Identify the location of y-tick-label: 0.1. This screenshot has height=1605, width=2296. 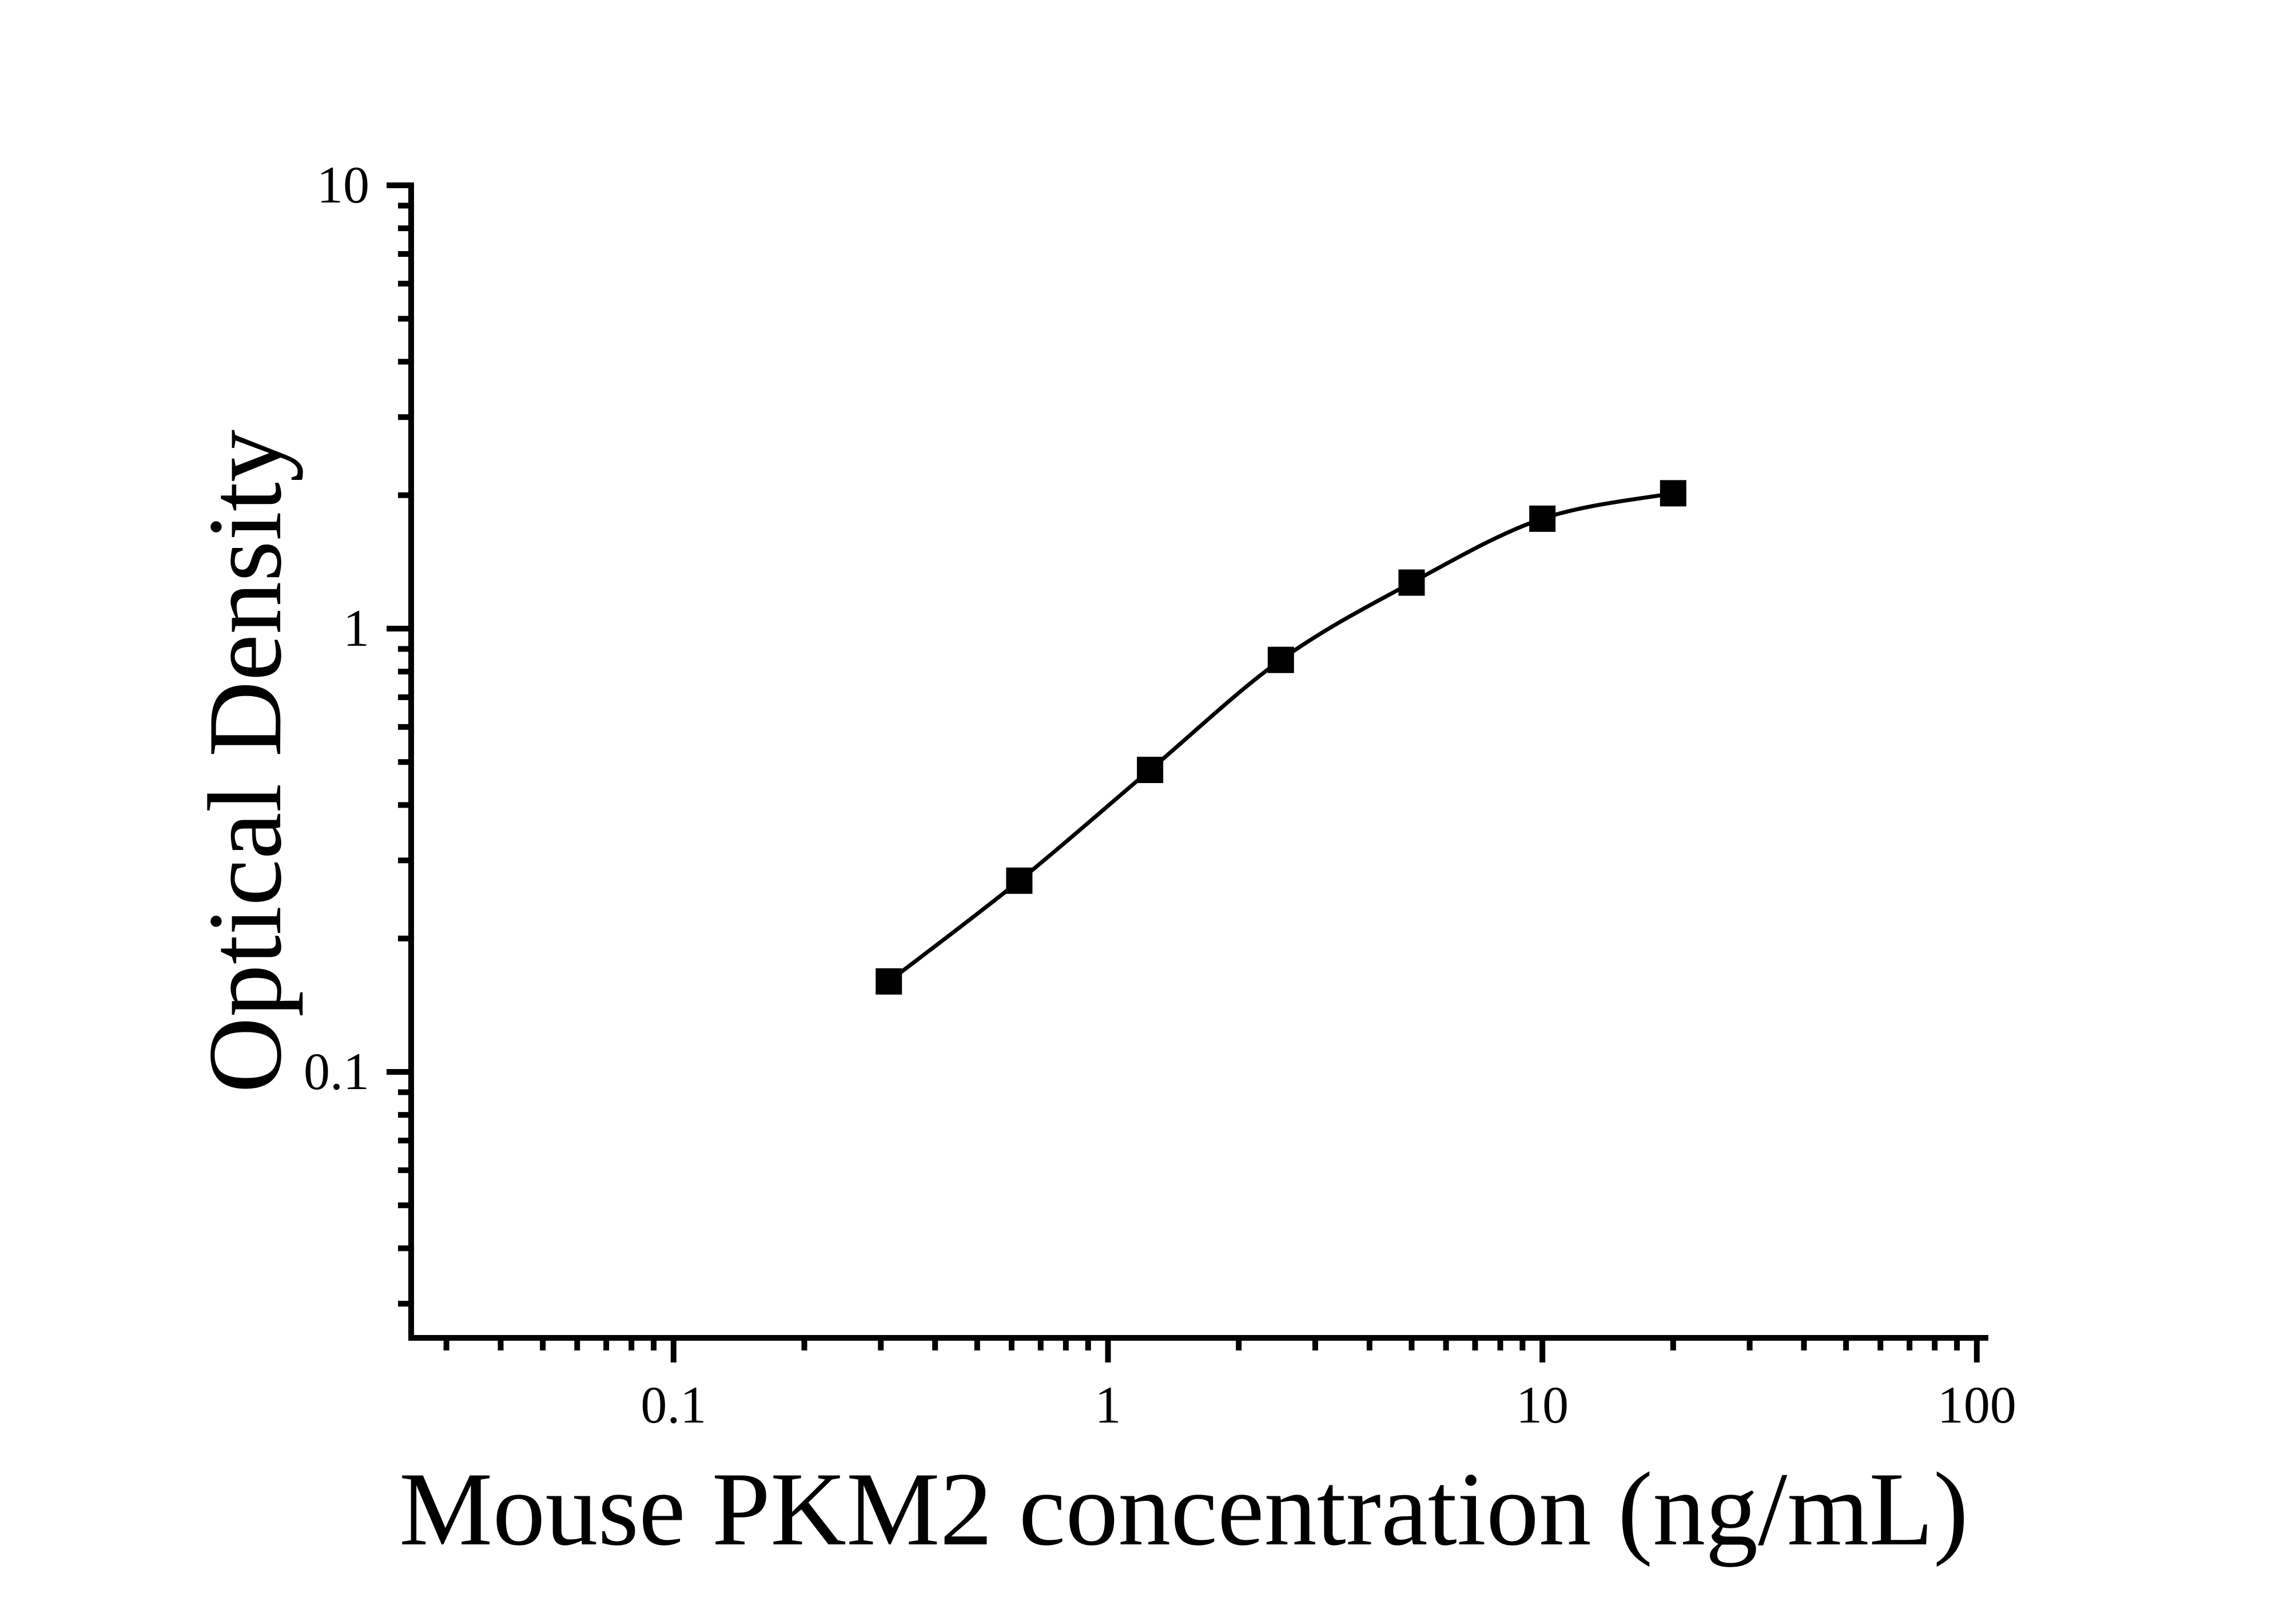
(337, 1071).